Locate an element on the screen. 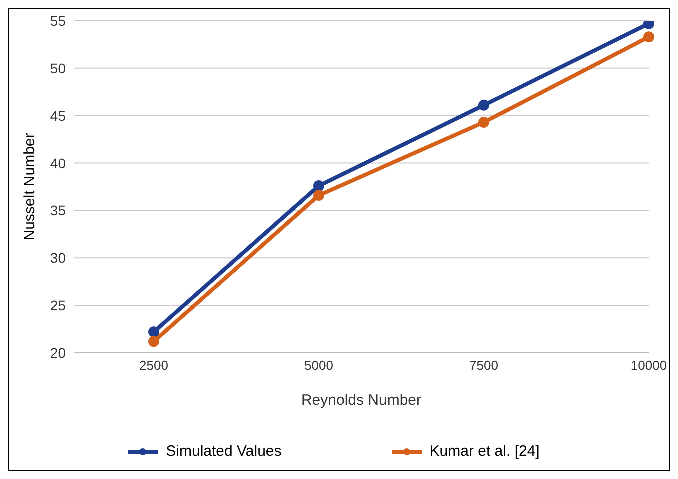  legend-label: Kumar et al. [24] is located at coordinates (485, 451).